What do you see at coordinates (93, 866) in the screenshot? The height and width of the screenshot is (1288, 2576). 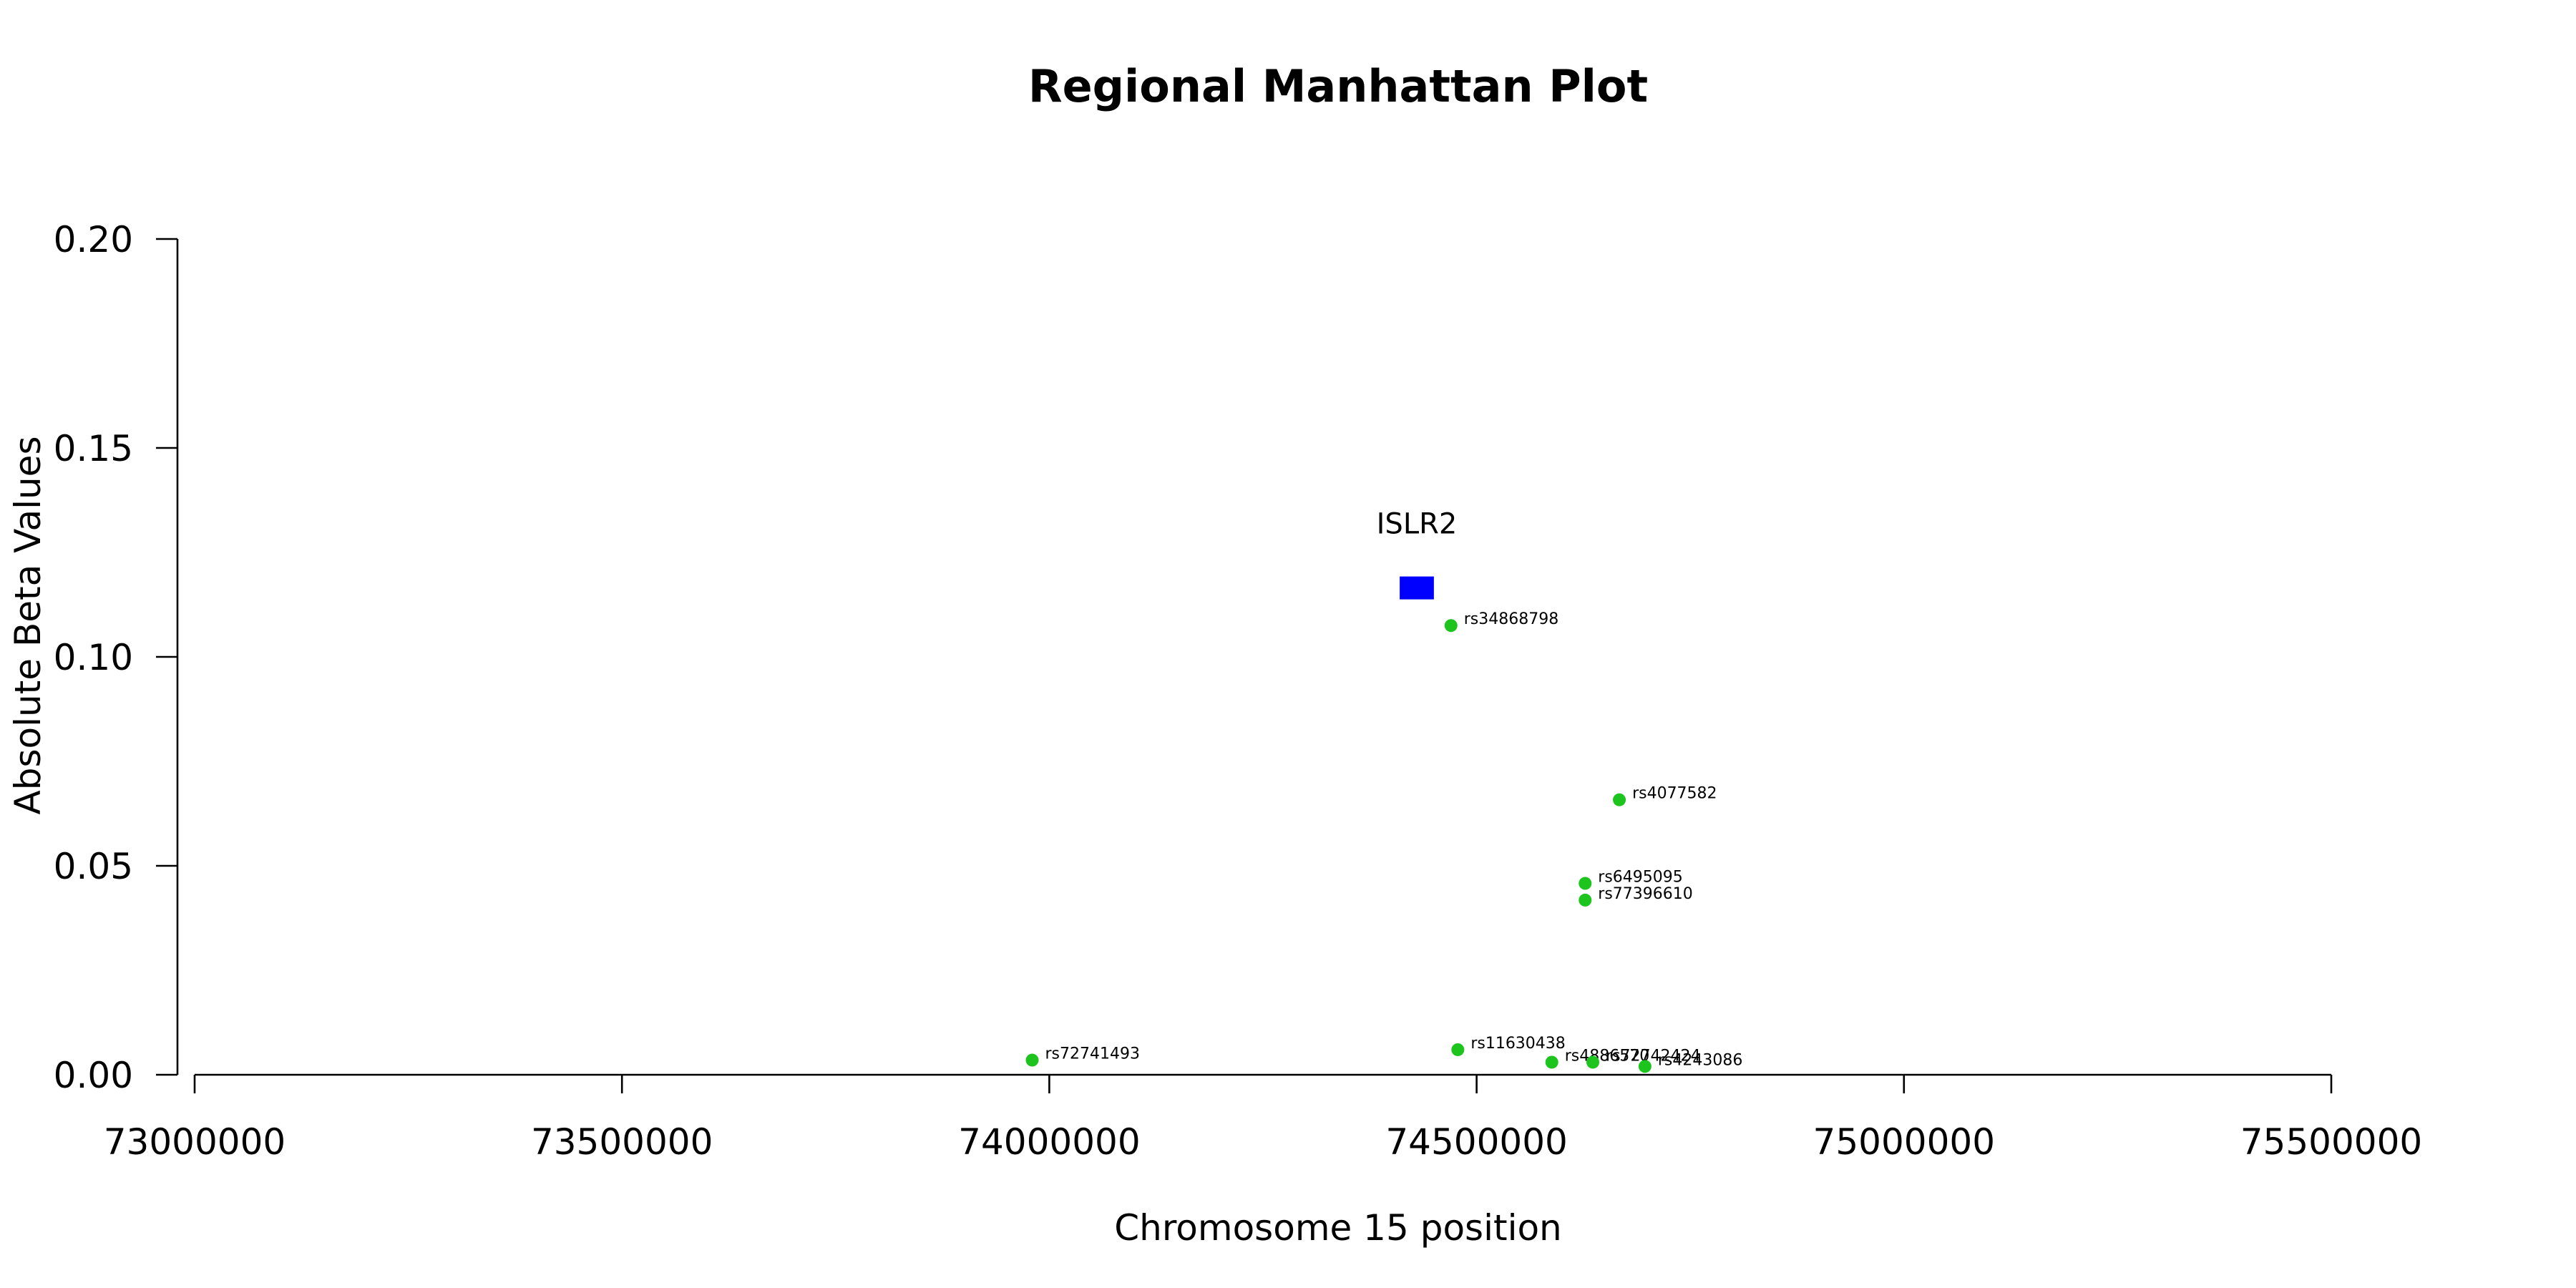 I see `y-tick-label: 0.05` at bounding box center [93, 866].